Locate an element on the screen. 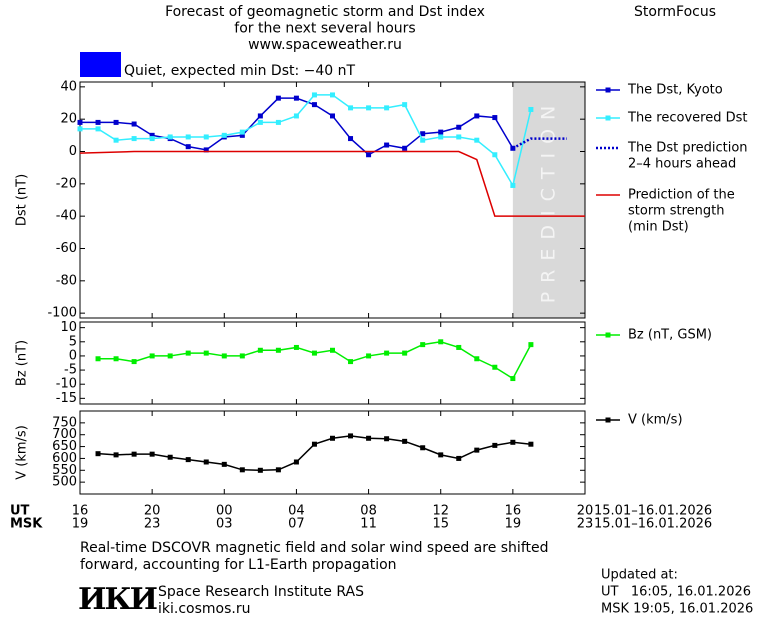 The image size is (760, 620). legend-label: Prediction of the is located at coordinates (681, 195).